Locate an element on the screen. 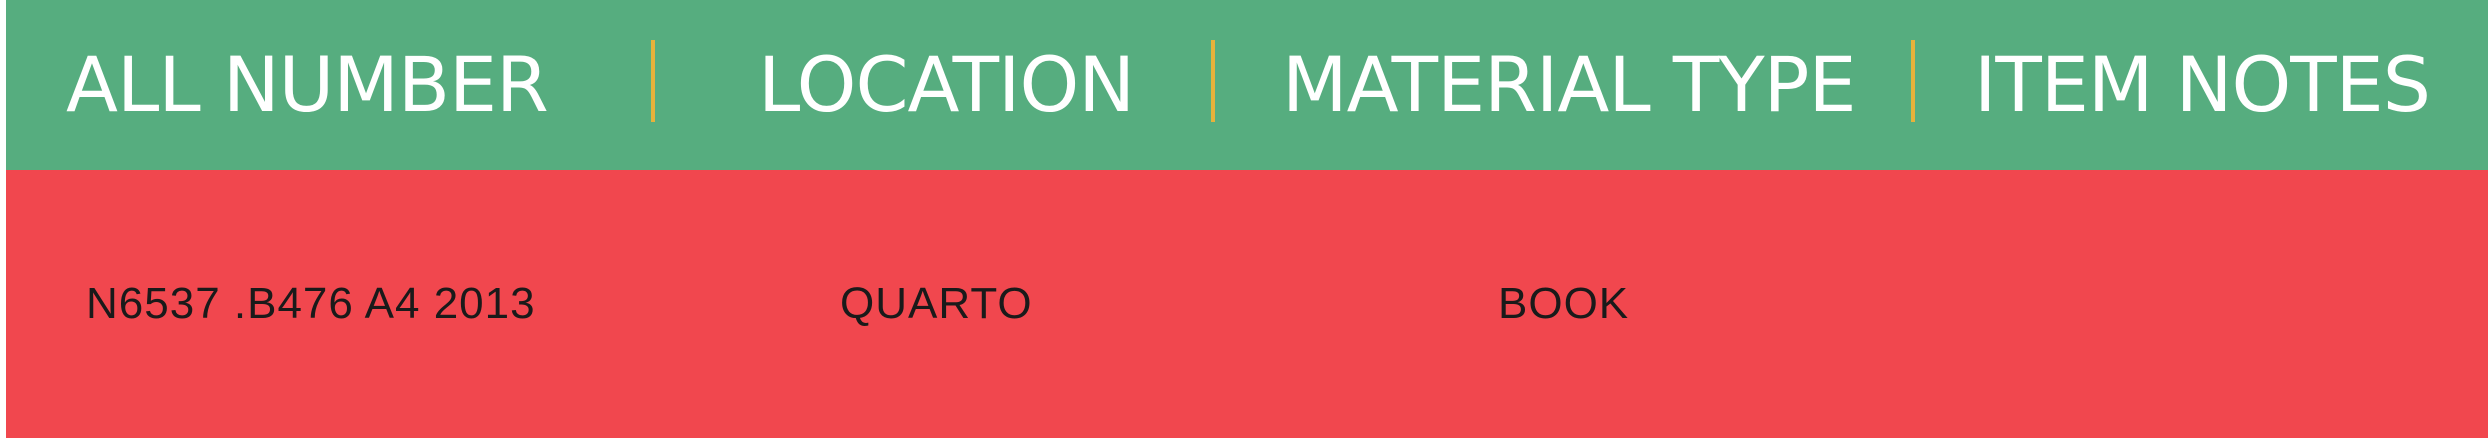 This screenshot has width=2488, height=444. cell-material-type: BOOK is located at coordinates (1564, 303).